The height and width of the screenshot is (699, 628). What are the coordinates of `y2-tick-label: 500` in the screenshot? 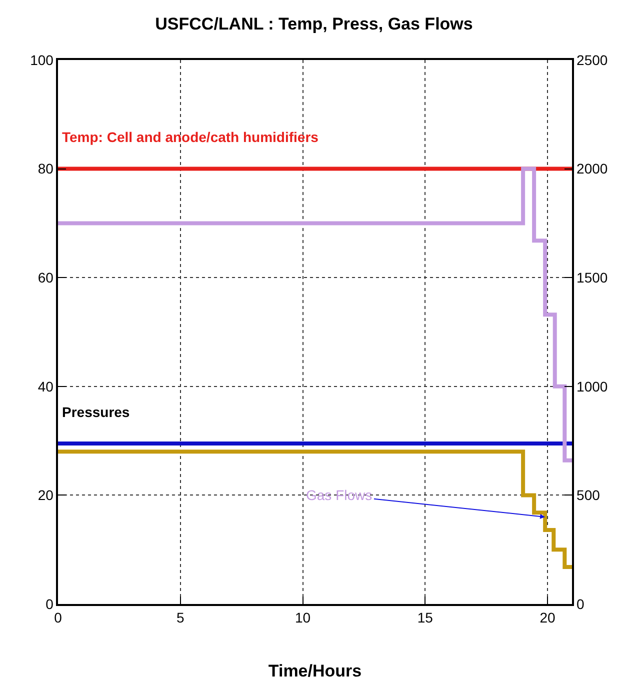 It's located at (588, 495).